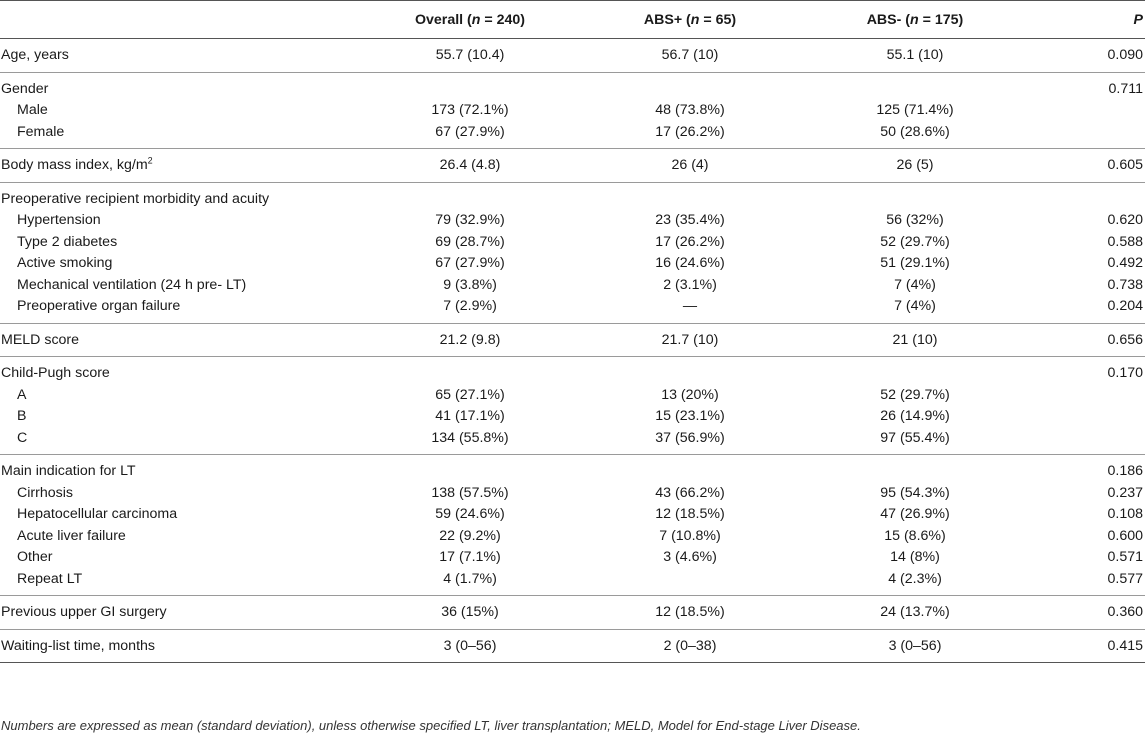  Describe the element at coordinates (470, 165) in the screenshot. I see `cell-overall-text: 26.4 (4.8)` at that location.